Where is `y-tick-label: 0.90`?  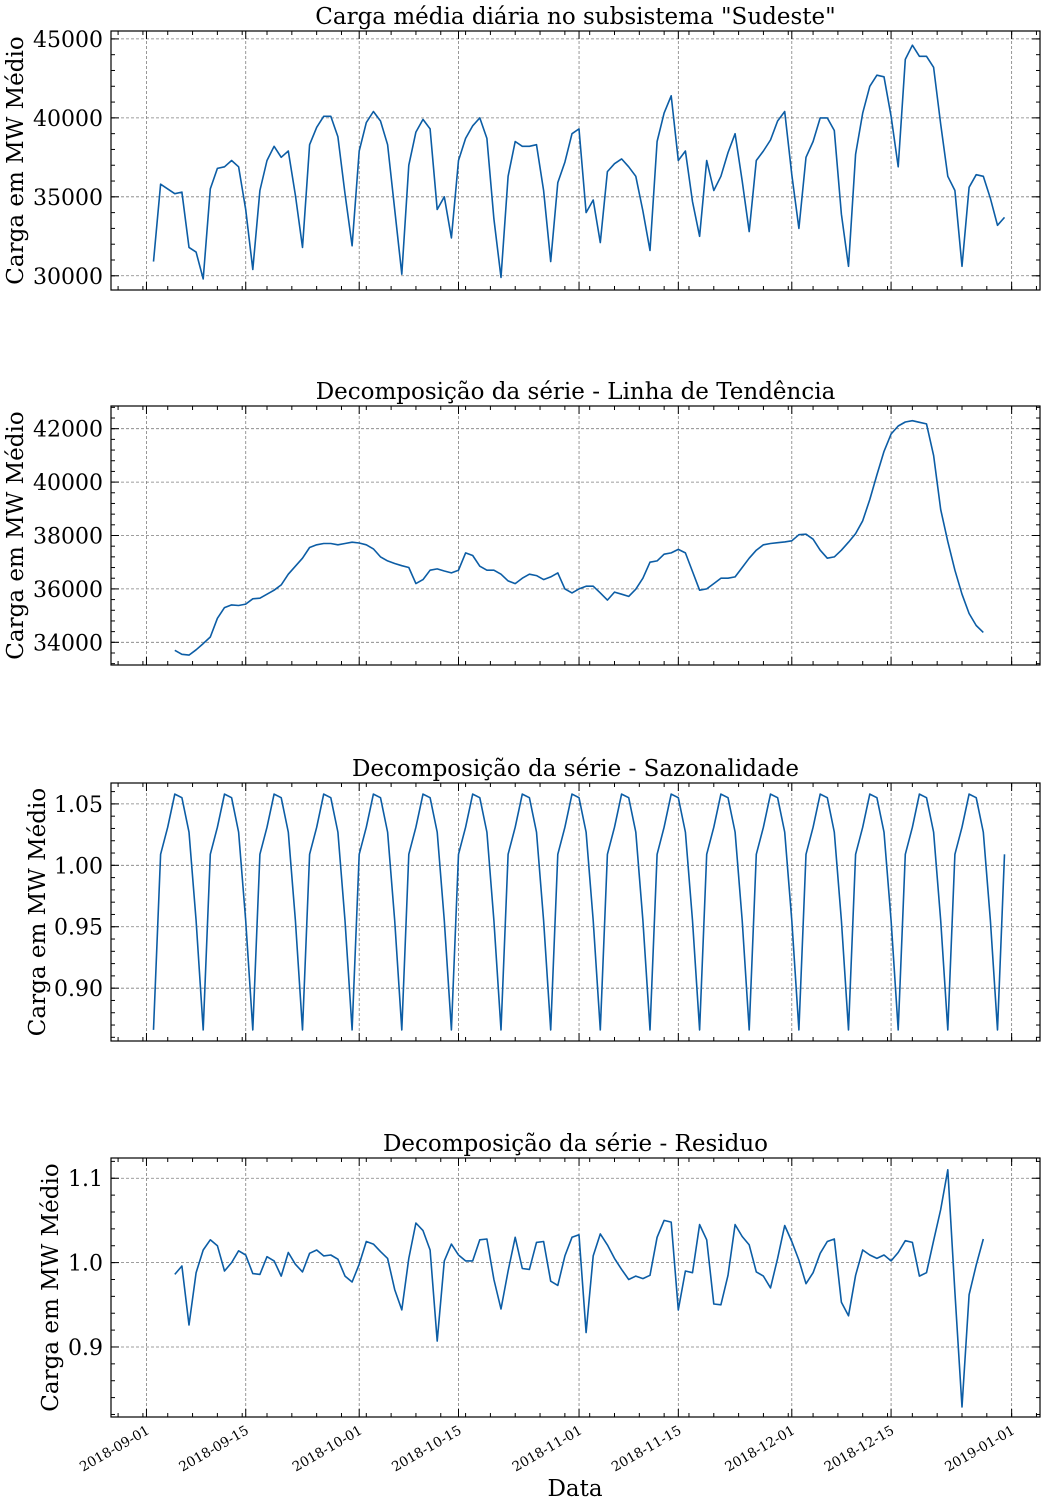
y-tick-label: 0.90 is located at coordinates (78, 989).